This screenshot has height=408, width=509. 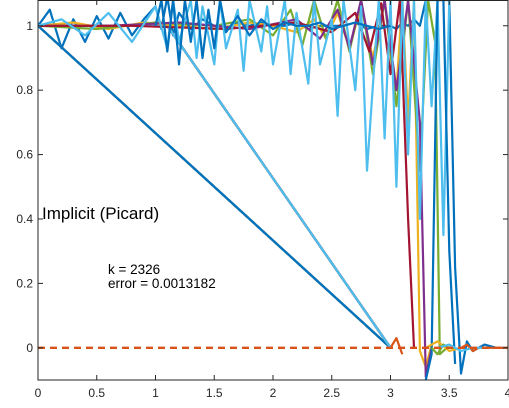 I want to click on x-tick-label-7: 3.5, so click(x=449, y=393).